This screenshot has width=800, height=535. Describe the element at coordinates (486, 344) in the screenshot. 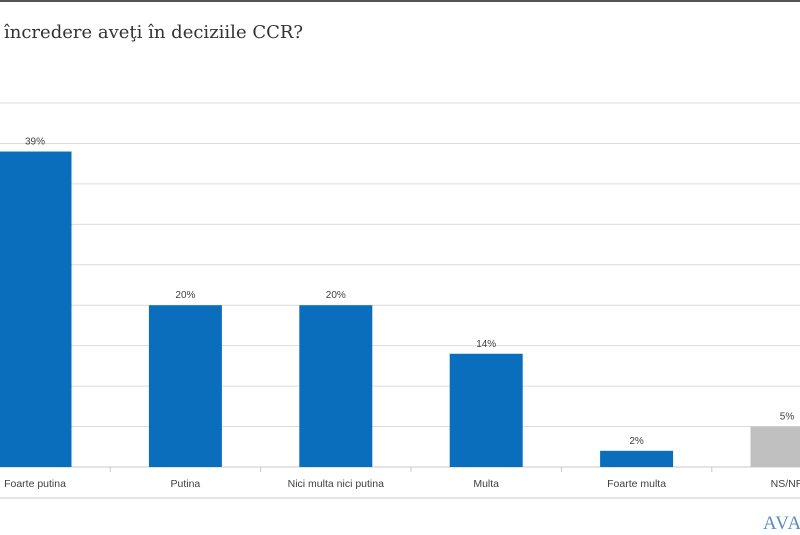

I see `data-label: 14%` at that location.